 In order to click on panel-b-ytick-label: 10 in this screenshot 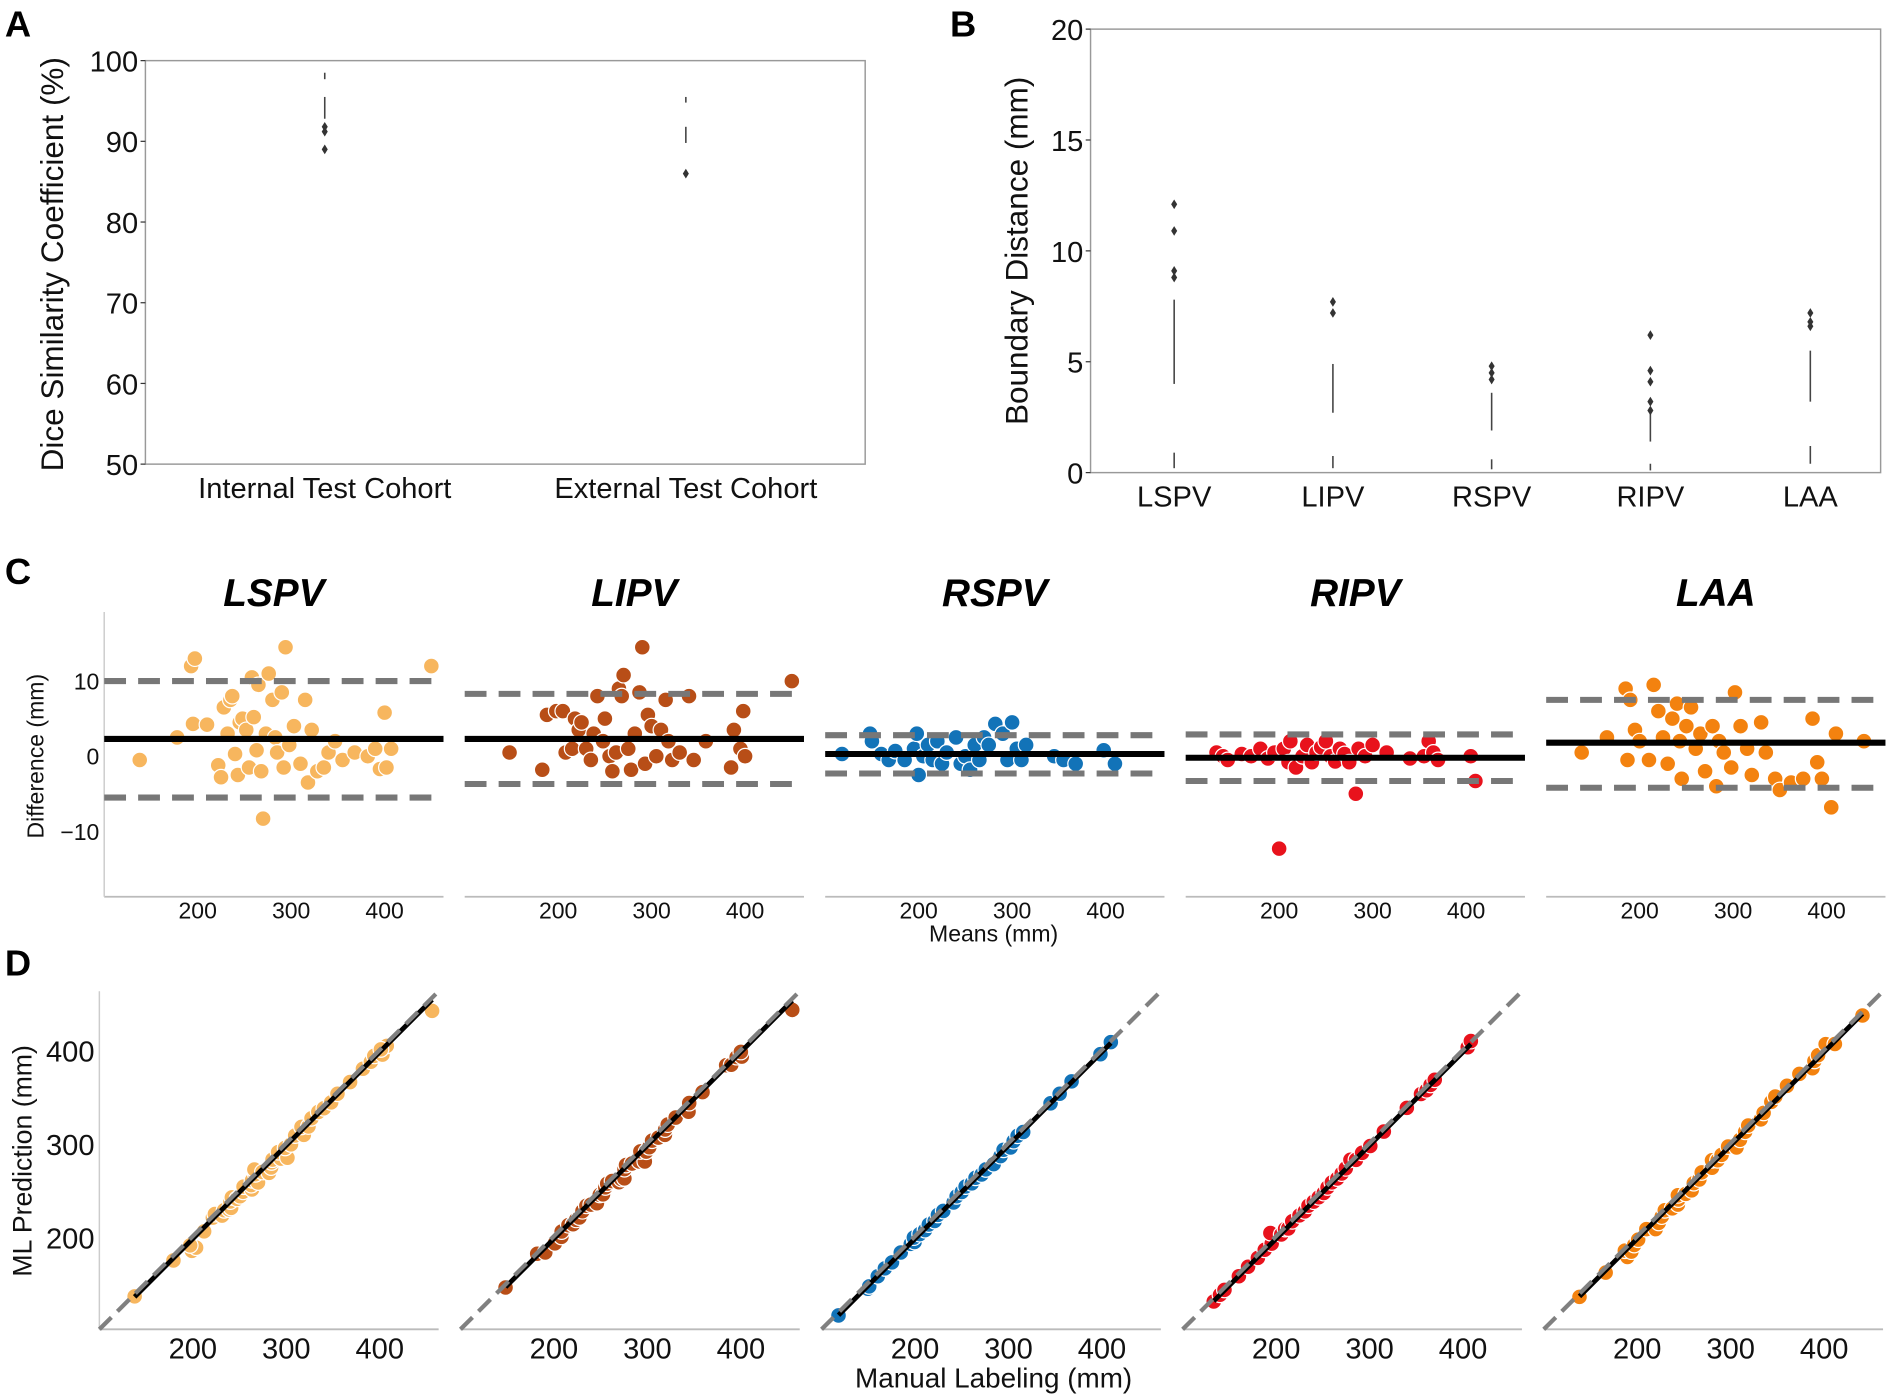, I will do `click(1067, 253)`.